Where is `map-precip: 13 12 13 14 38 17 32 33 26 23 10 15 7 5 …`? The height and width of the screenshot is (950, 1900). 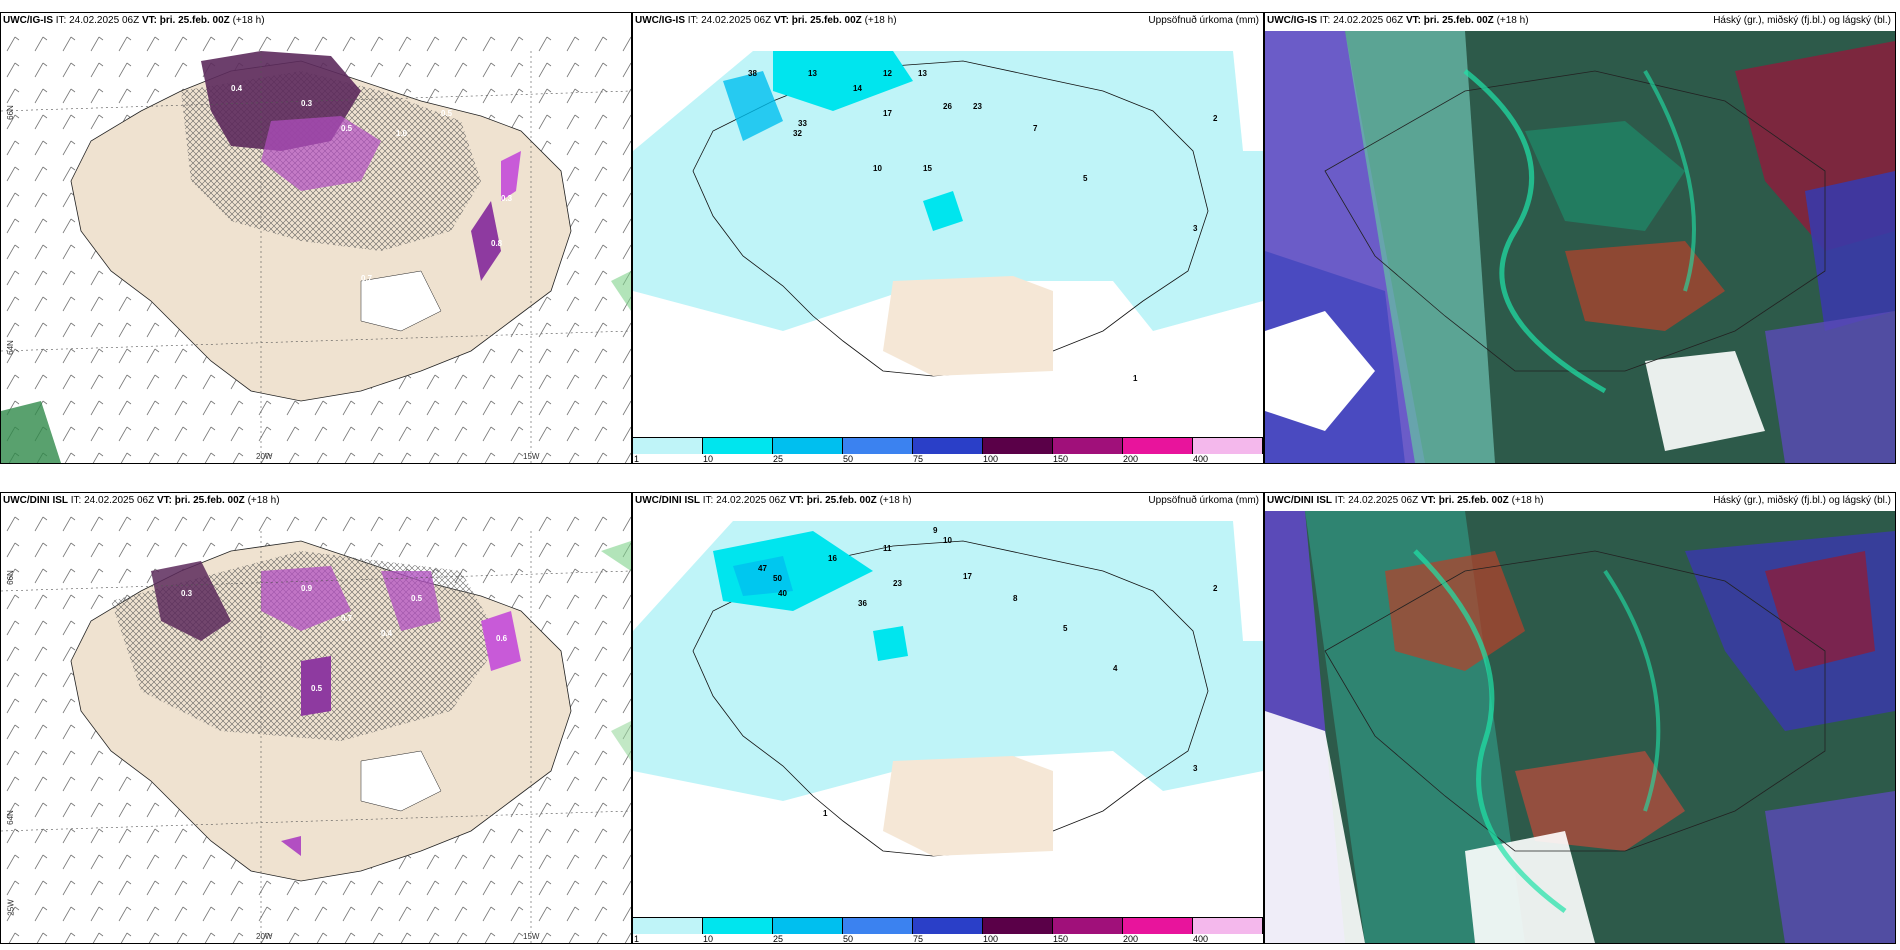
map-precip: 13 12 13 14 38 17 32 33 26 23 10 15 7 5 … is located at coordinates (948, 233).